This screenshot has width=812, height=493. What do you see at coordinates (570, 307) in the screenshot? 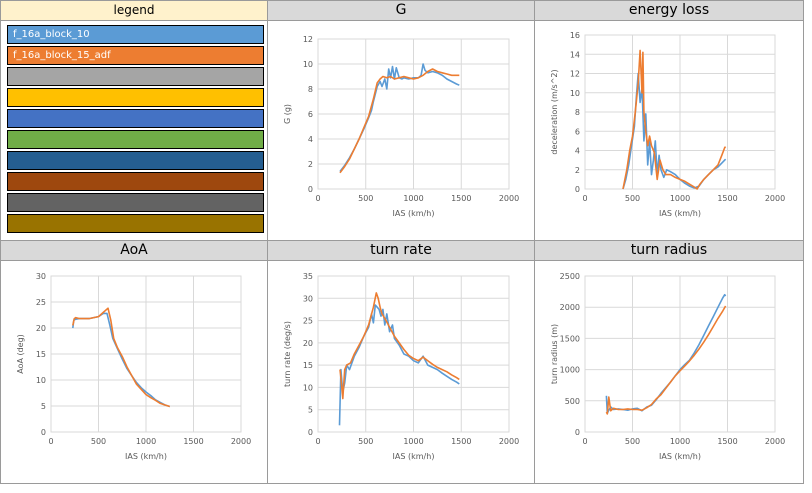
I see `y-tick-label: 2000` at bounding box center [570, 307].